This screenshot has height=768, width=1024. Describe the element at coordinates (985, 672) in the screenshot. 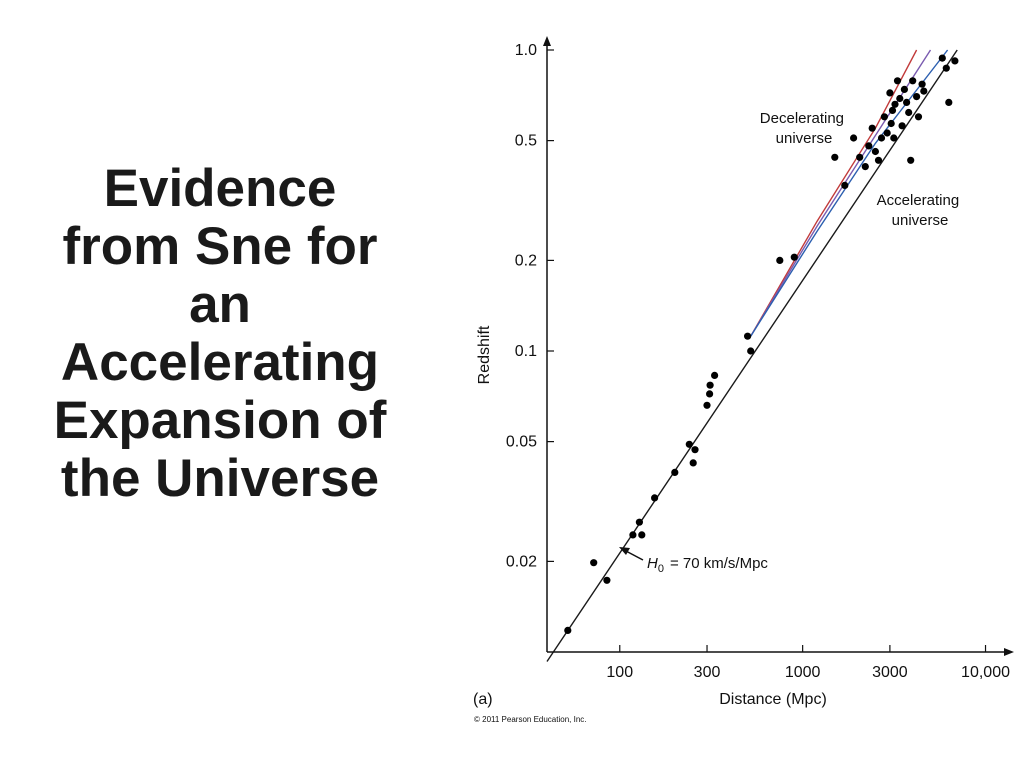

I see `x-tick-label: 10,000` at that location.